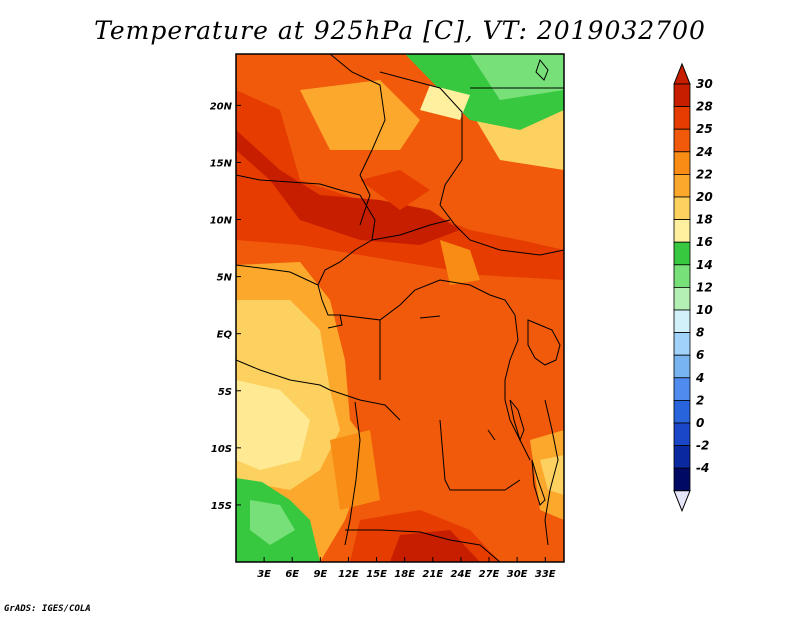  I want to click on colorbar-label: 22, so click(704, 174).